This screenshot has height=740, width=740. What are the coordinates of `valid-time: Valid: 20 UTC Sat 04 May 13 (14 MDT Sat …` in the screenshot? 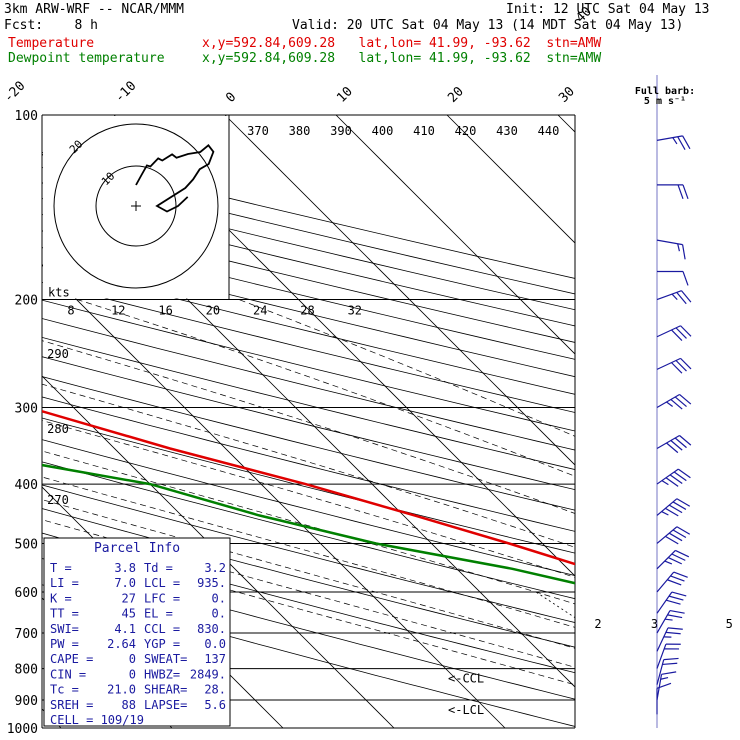 It's located at (488, 25).